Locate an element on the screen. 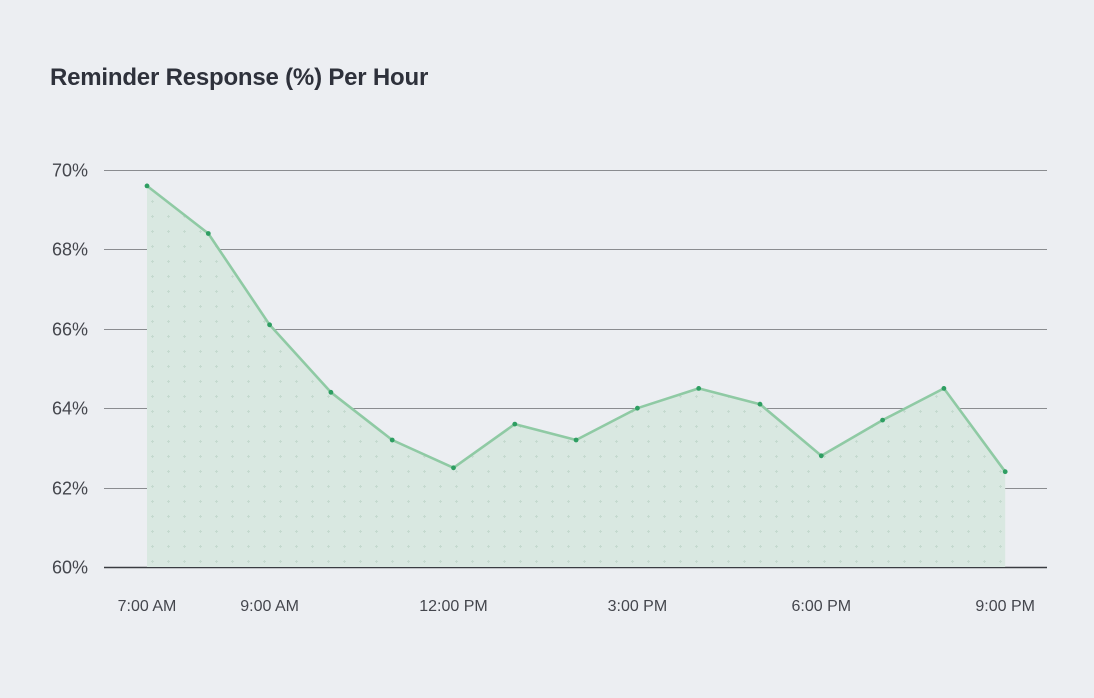 The image size is (1094, 698). x-tick-label: 9:00 PM is located at coordinates (1005, 606).